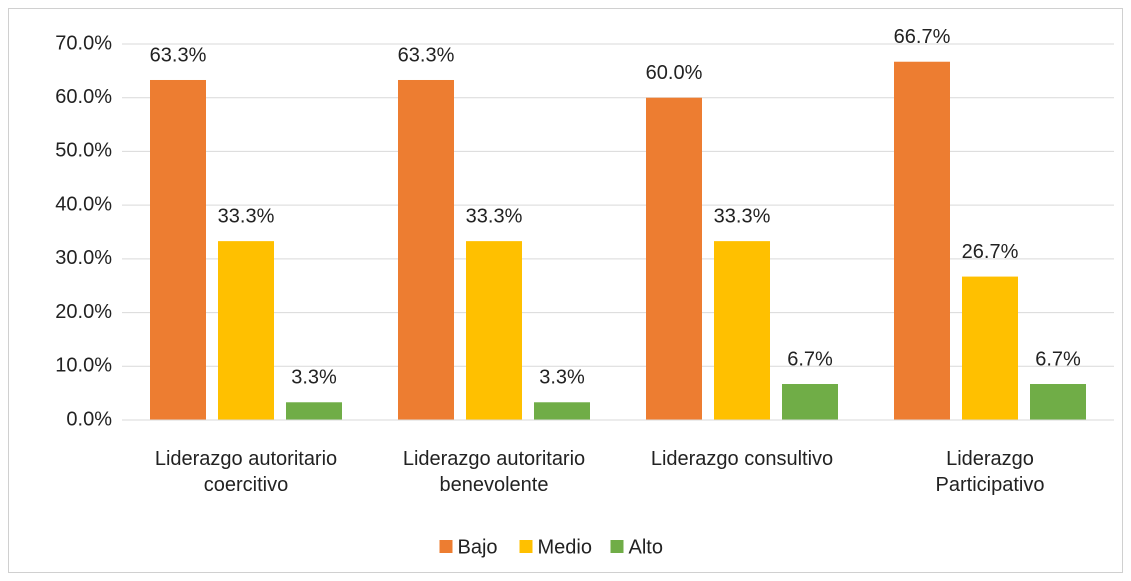 The height and width of the screenshot is (581, 1131). I want to click on legend-label: Alto, so click(646, 547).